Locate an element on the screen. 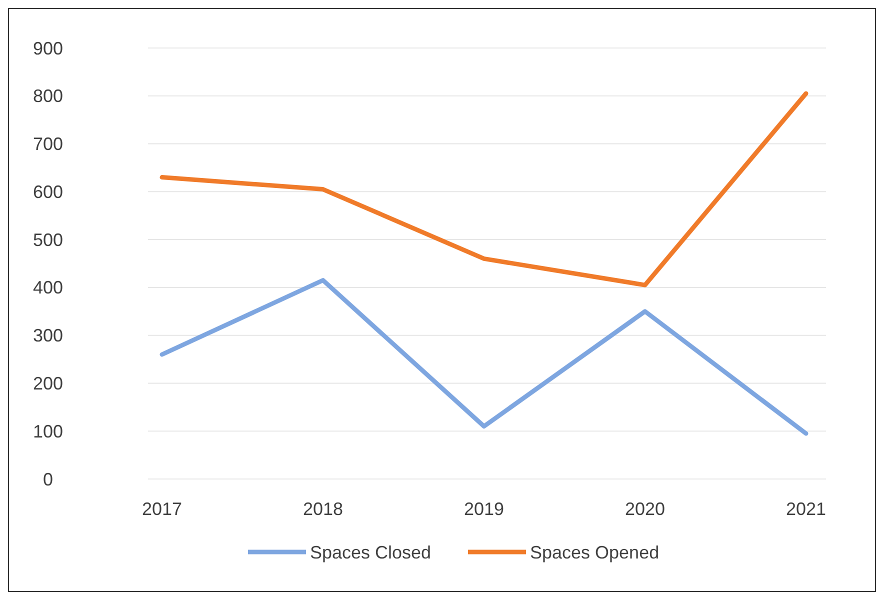 Image resolution: width=884 pixels, height=600 pixels. y-tick-label: 300 is located at coordinates (48, 336).